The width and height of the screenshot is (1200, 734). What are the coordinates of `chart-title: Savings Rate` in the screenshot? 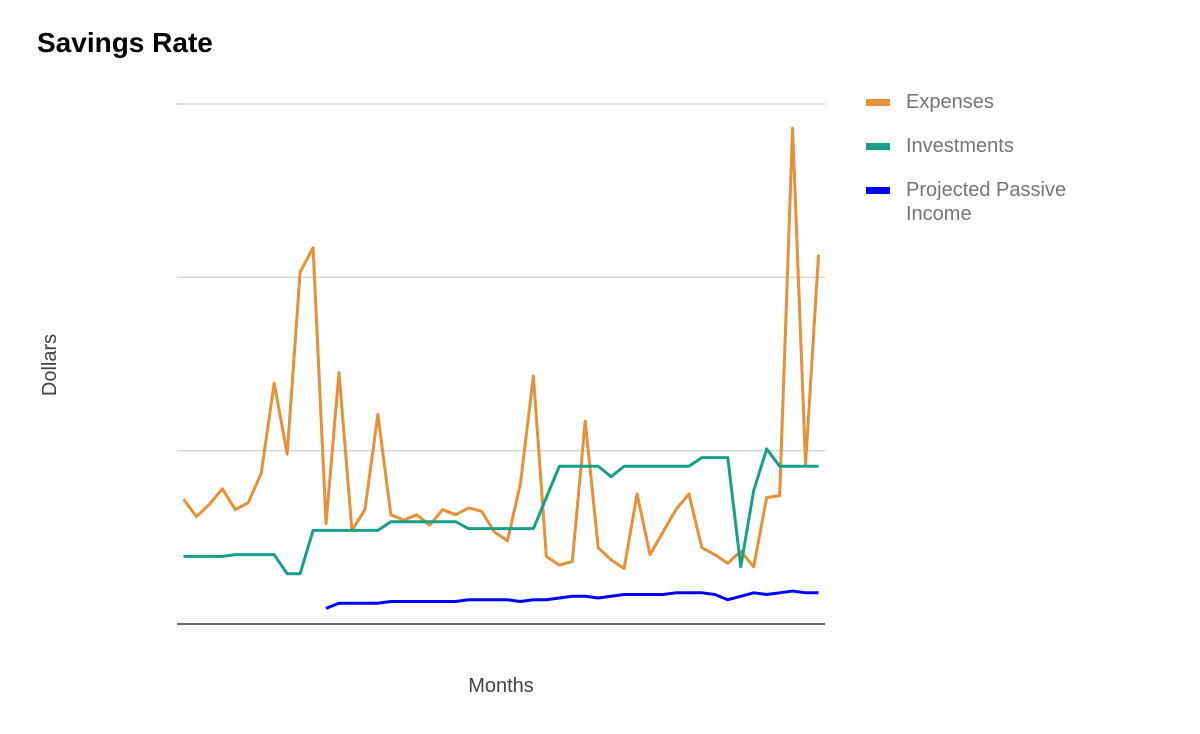 It's located at (125, 42).